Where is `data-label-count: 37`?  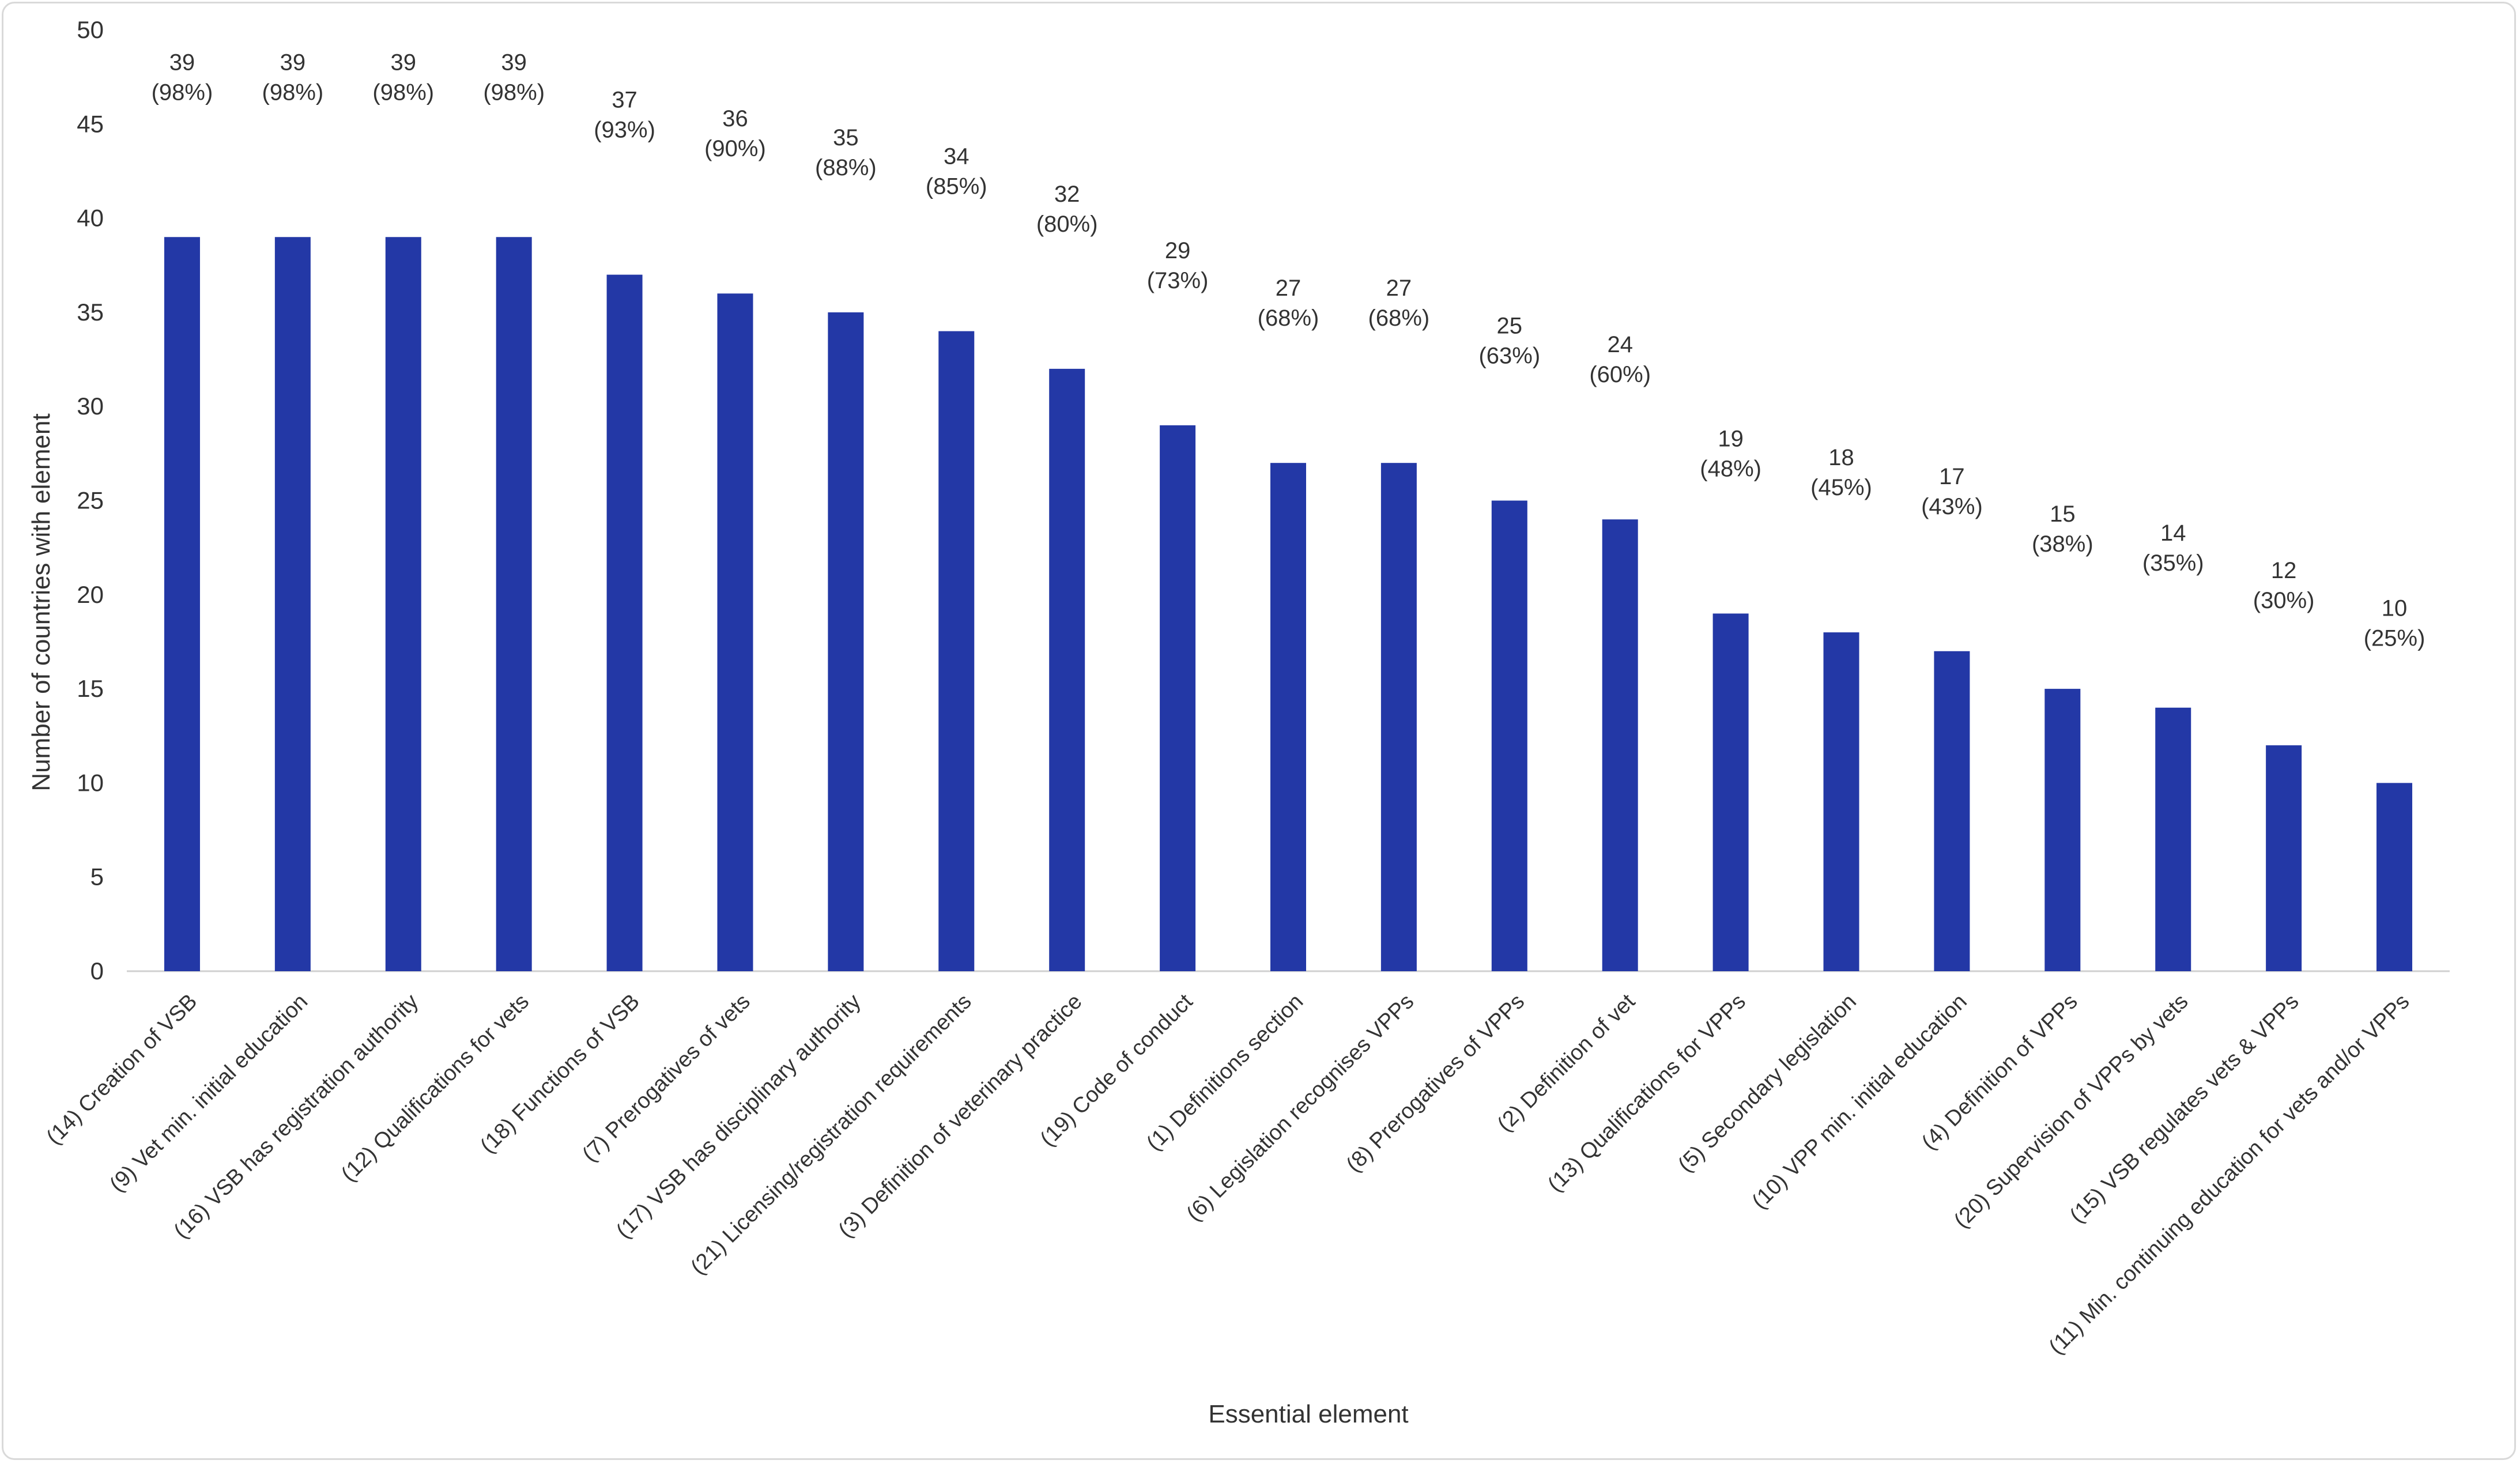 data-label-count: 37 is located at coordinates (624, 101).